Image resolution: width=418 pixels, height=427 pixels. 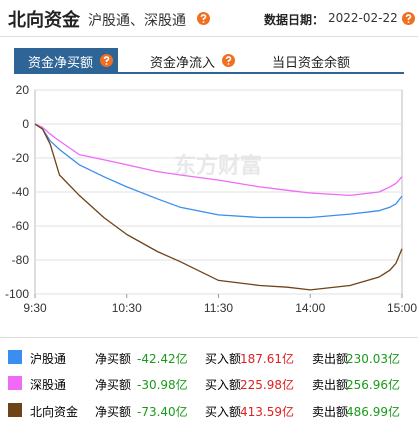 What do you see at coordinates (373, 385) in the screenshot?
I see `legend-value: 256.96亿` at bounding box center [373, 385].